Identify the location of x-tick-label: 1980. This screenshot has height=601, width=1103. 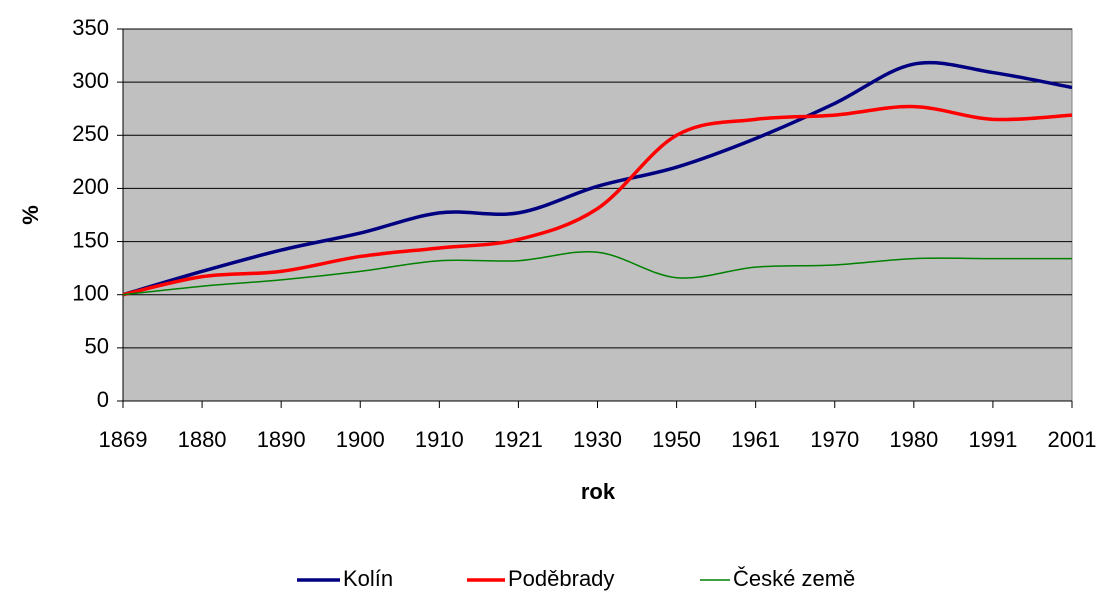
(913, 439).